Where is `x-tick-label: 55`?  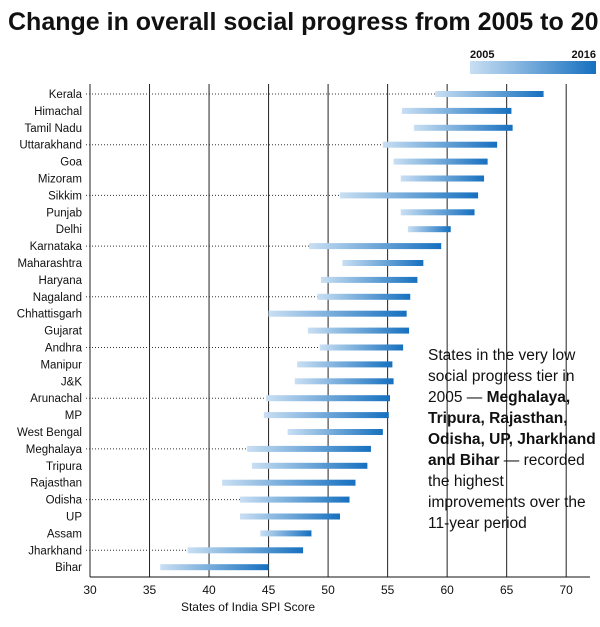 x-tick-label: 55 is located at coordinates (388, 590).